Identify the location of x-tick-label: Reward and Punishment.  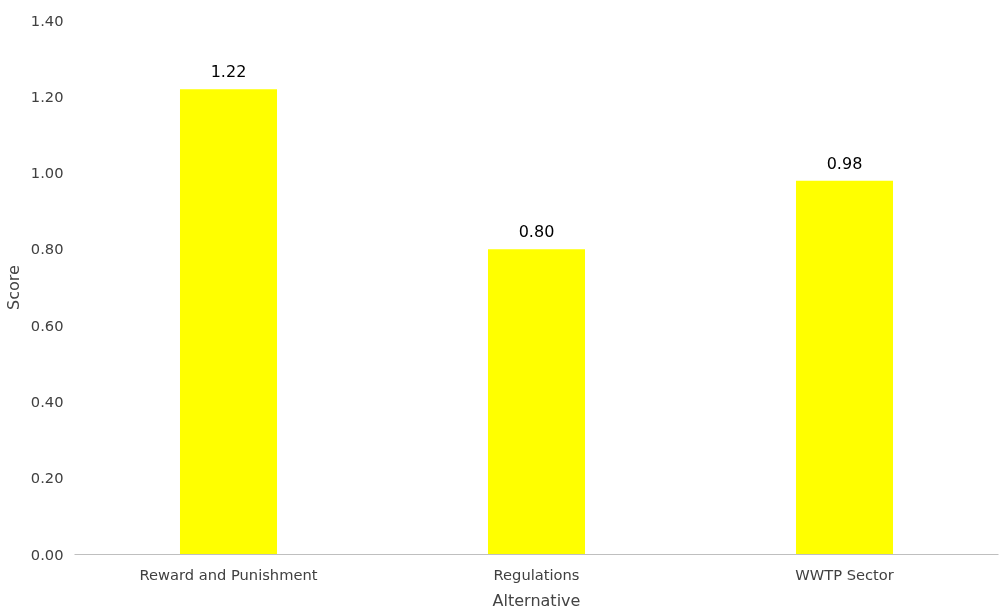
(228, 574).